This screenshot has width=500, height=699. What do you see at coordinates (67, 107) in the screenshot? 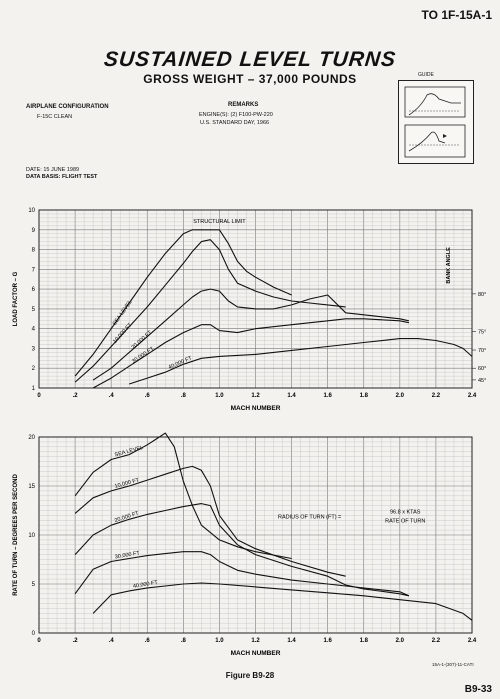
I see `config-label: AIRPLANE CONFIGURATION` at bounding box center [67, 107].